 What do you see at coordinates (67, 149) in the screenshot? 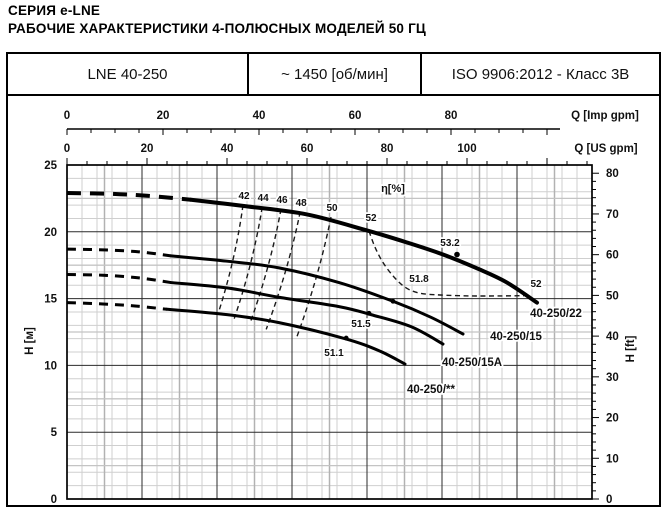
I see `us-axis-tick-label: 0` at bounding box center [67, 149].